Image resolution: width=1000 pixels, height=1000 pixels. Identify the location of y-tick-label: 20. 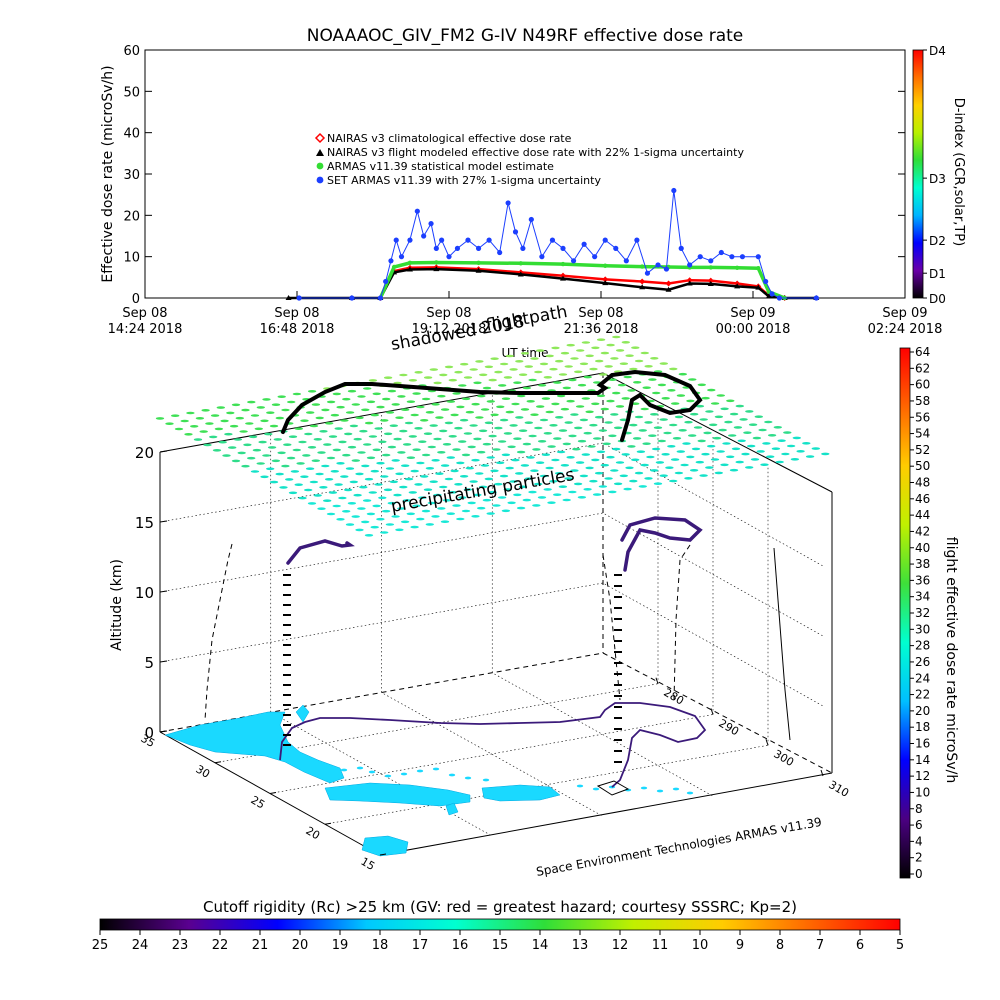
(131, 216).